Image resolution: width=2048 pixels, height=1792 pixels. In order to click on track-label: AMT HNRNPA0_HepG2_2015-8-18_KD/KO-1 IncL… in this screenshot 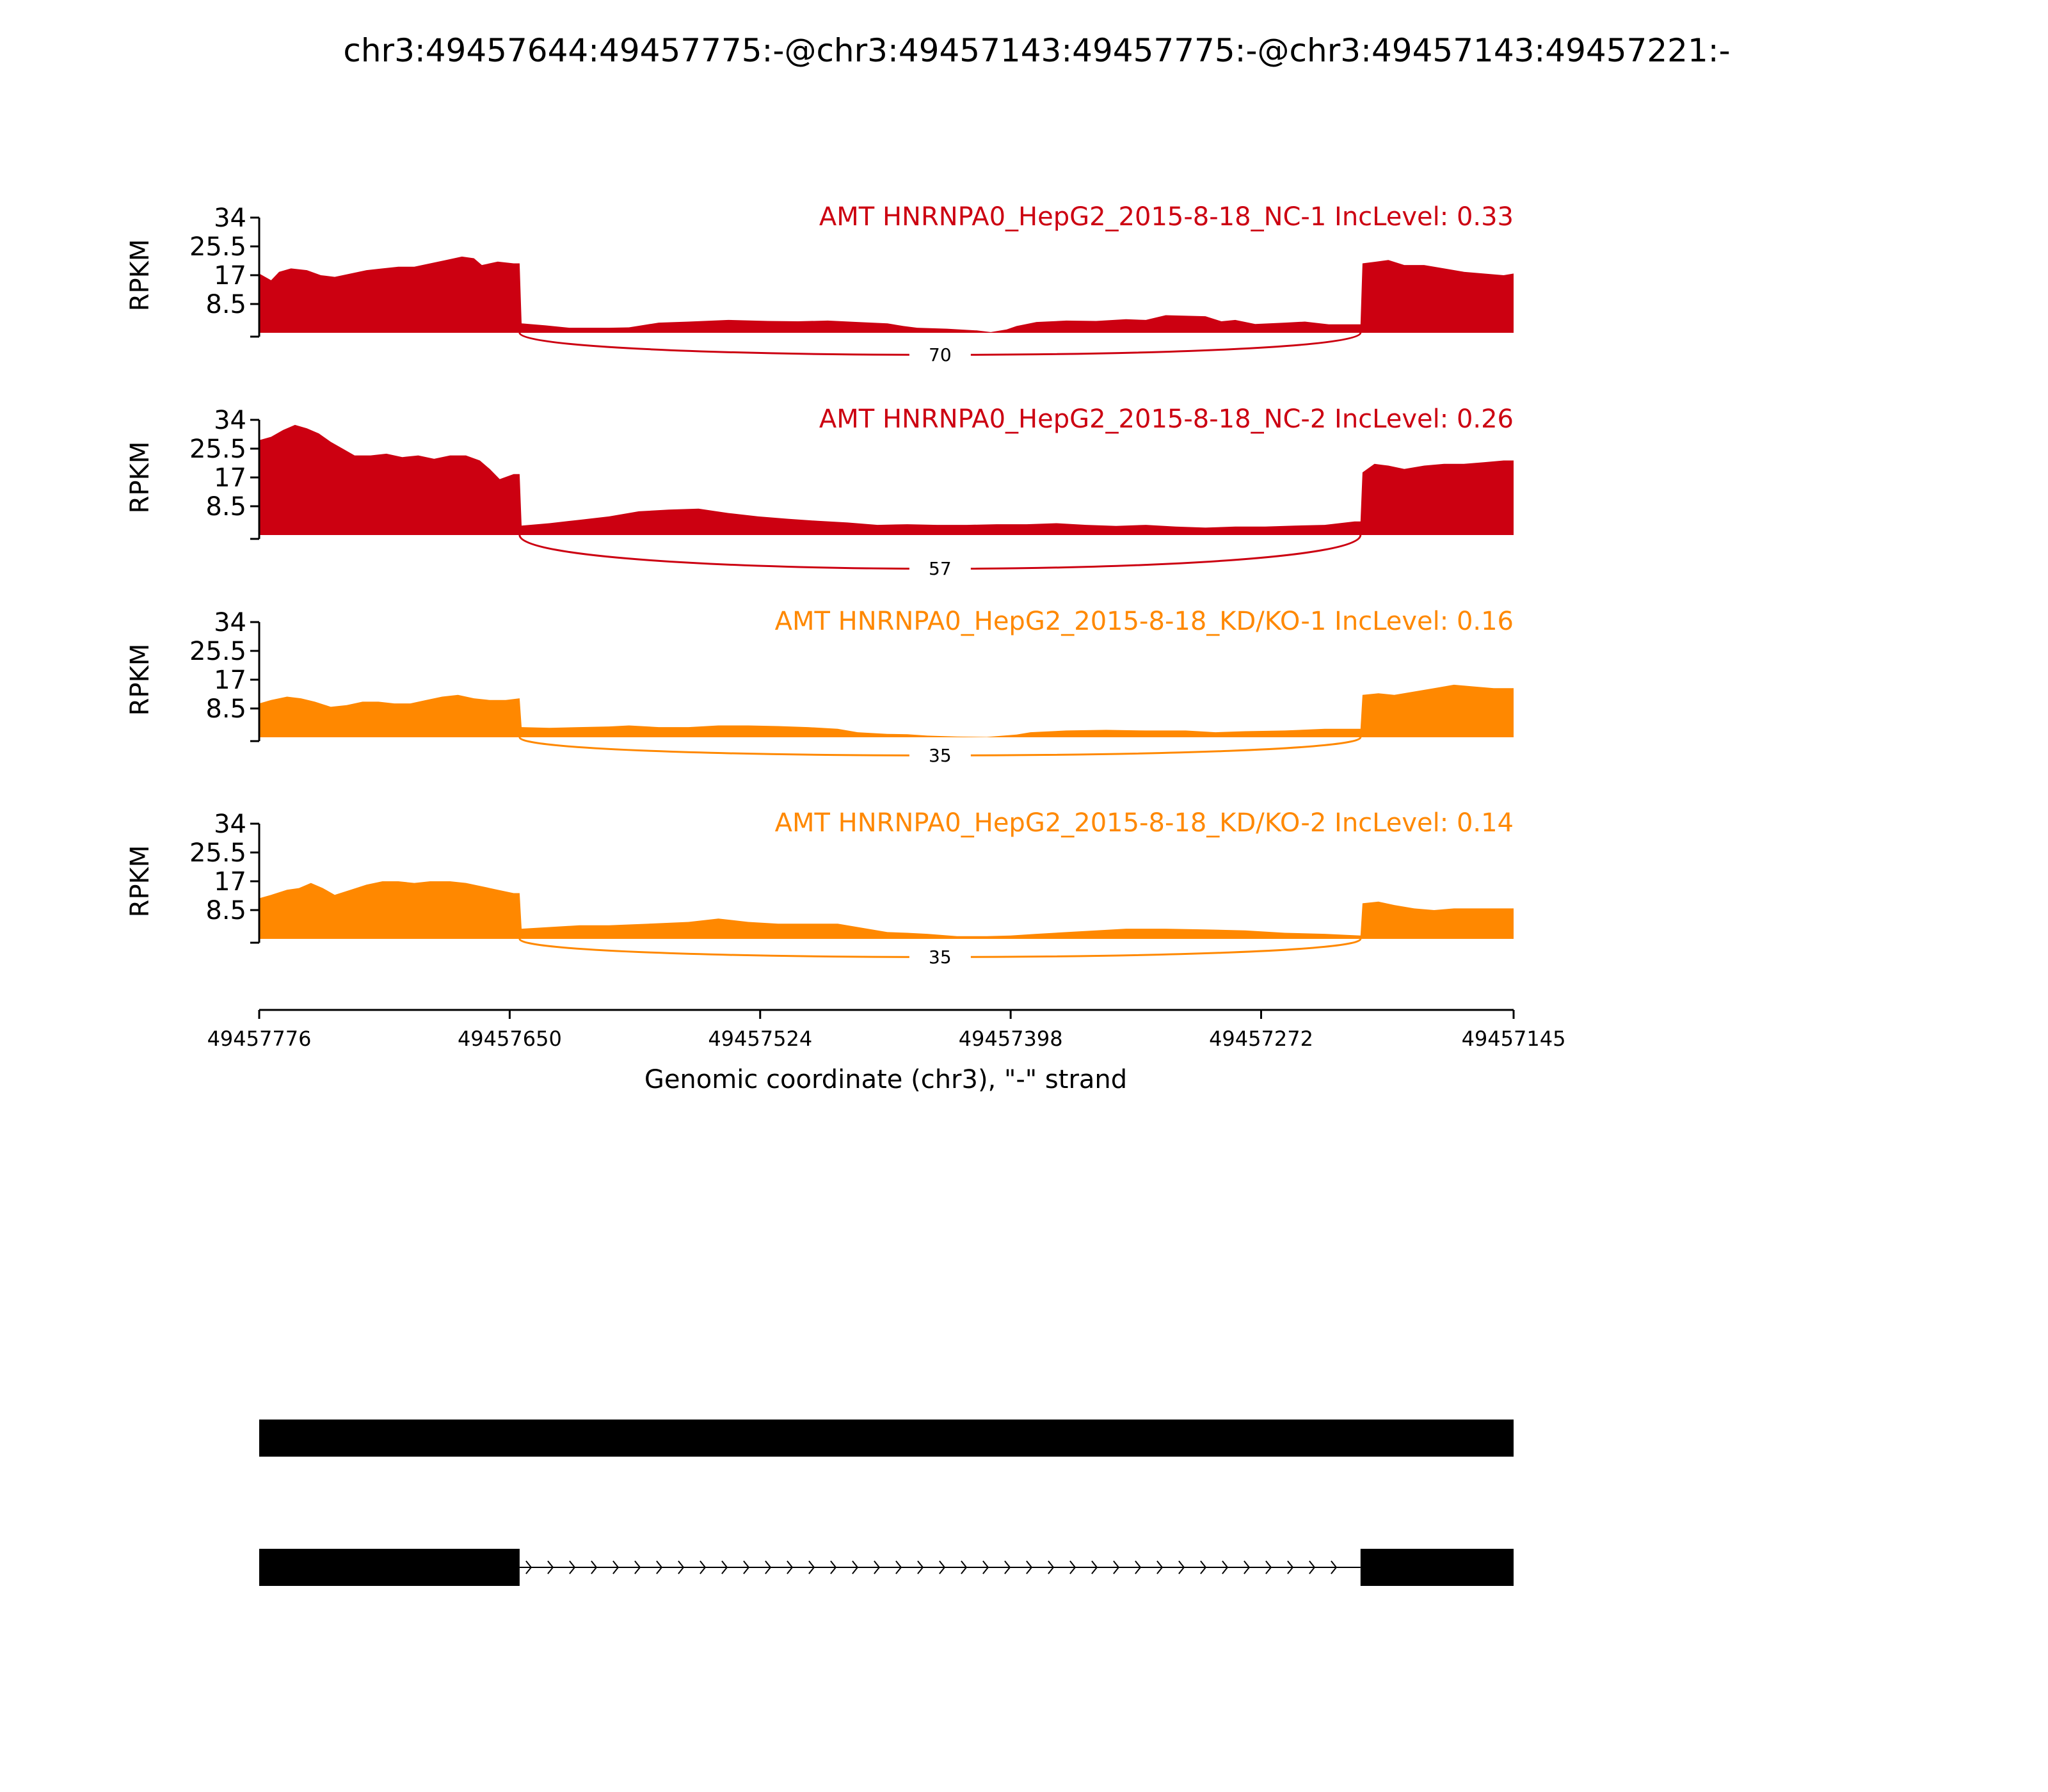, I will do `click(1144, 621)`.